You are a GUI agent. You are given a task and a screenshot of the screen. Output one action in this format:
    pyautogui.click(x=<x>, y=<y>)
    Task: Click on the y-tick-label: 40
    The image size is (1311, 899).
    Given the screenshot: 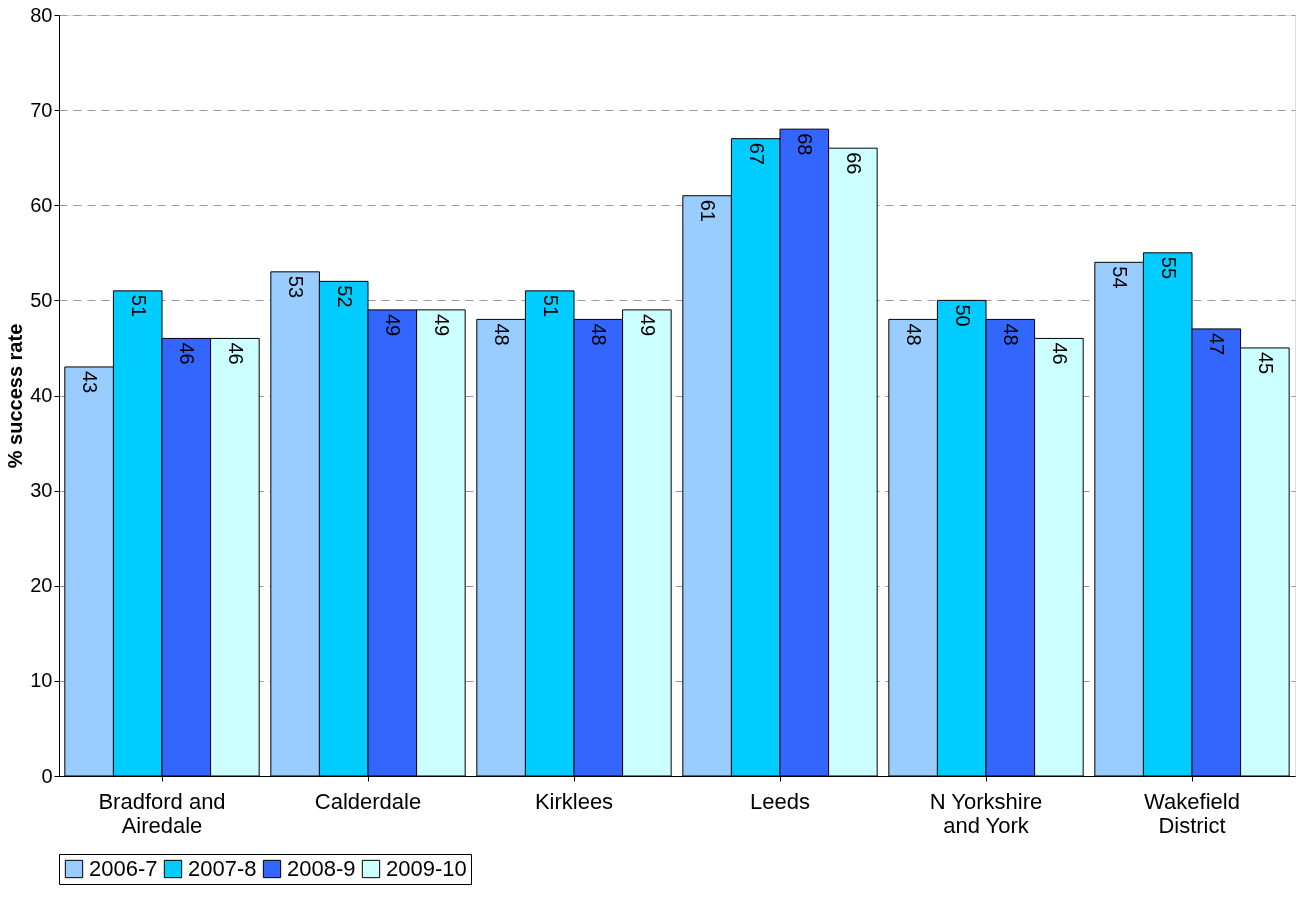 What is the action you would take?
    pyautogui.click(x=41, y=395)
    